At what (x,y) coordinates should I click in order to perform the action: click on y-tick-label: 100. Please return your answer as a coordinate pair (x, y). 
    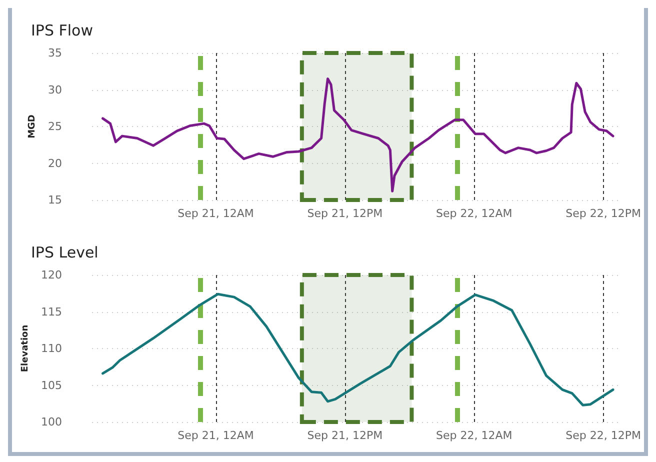
    Looking at the image, I should click on (51, 422).